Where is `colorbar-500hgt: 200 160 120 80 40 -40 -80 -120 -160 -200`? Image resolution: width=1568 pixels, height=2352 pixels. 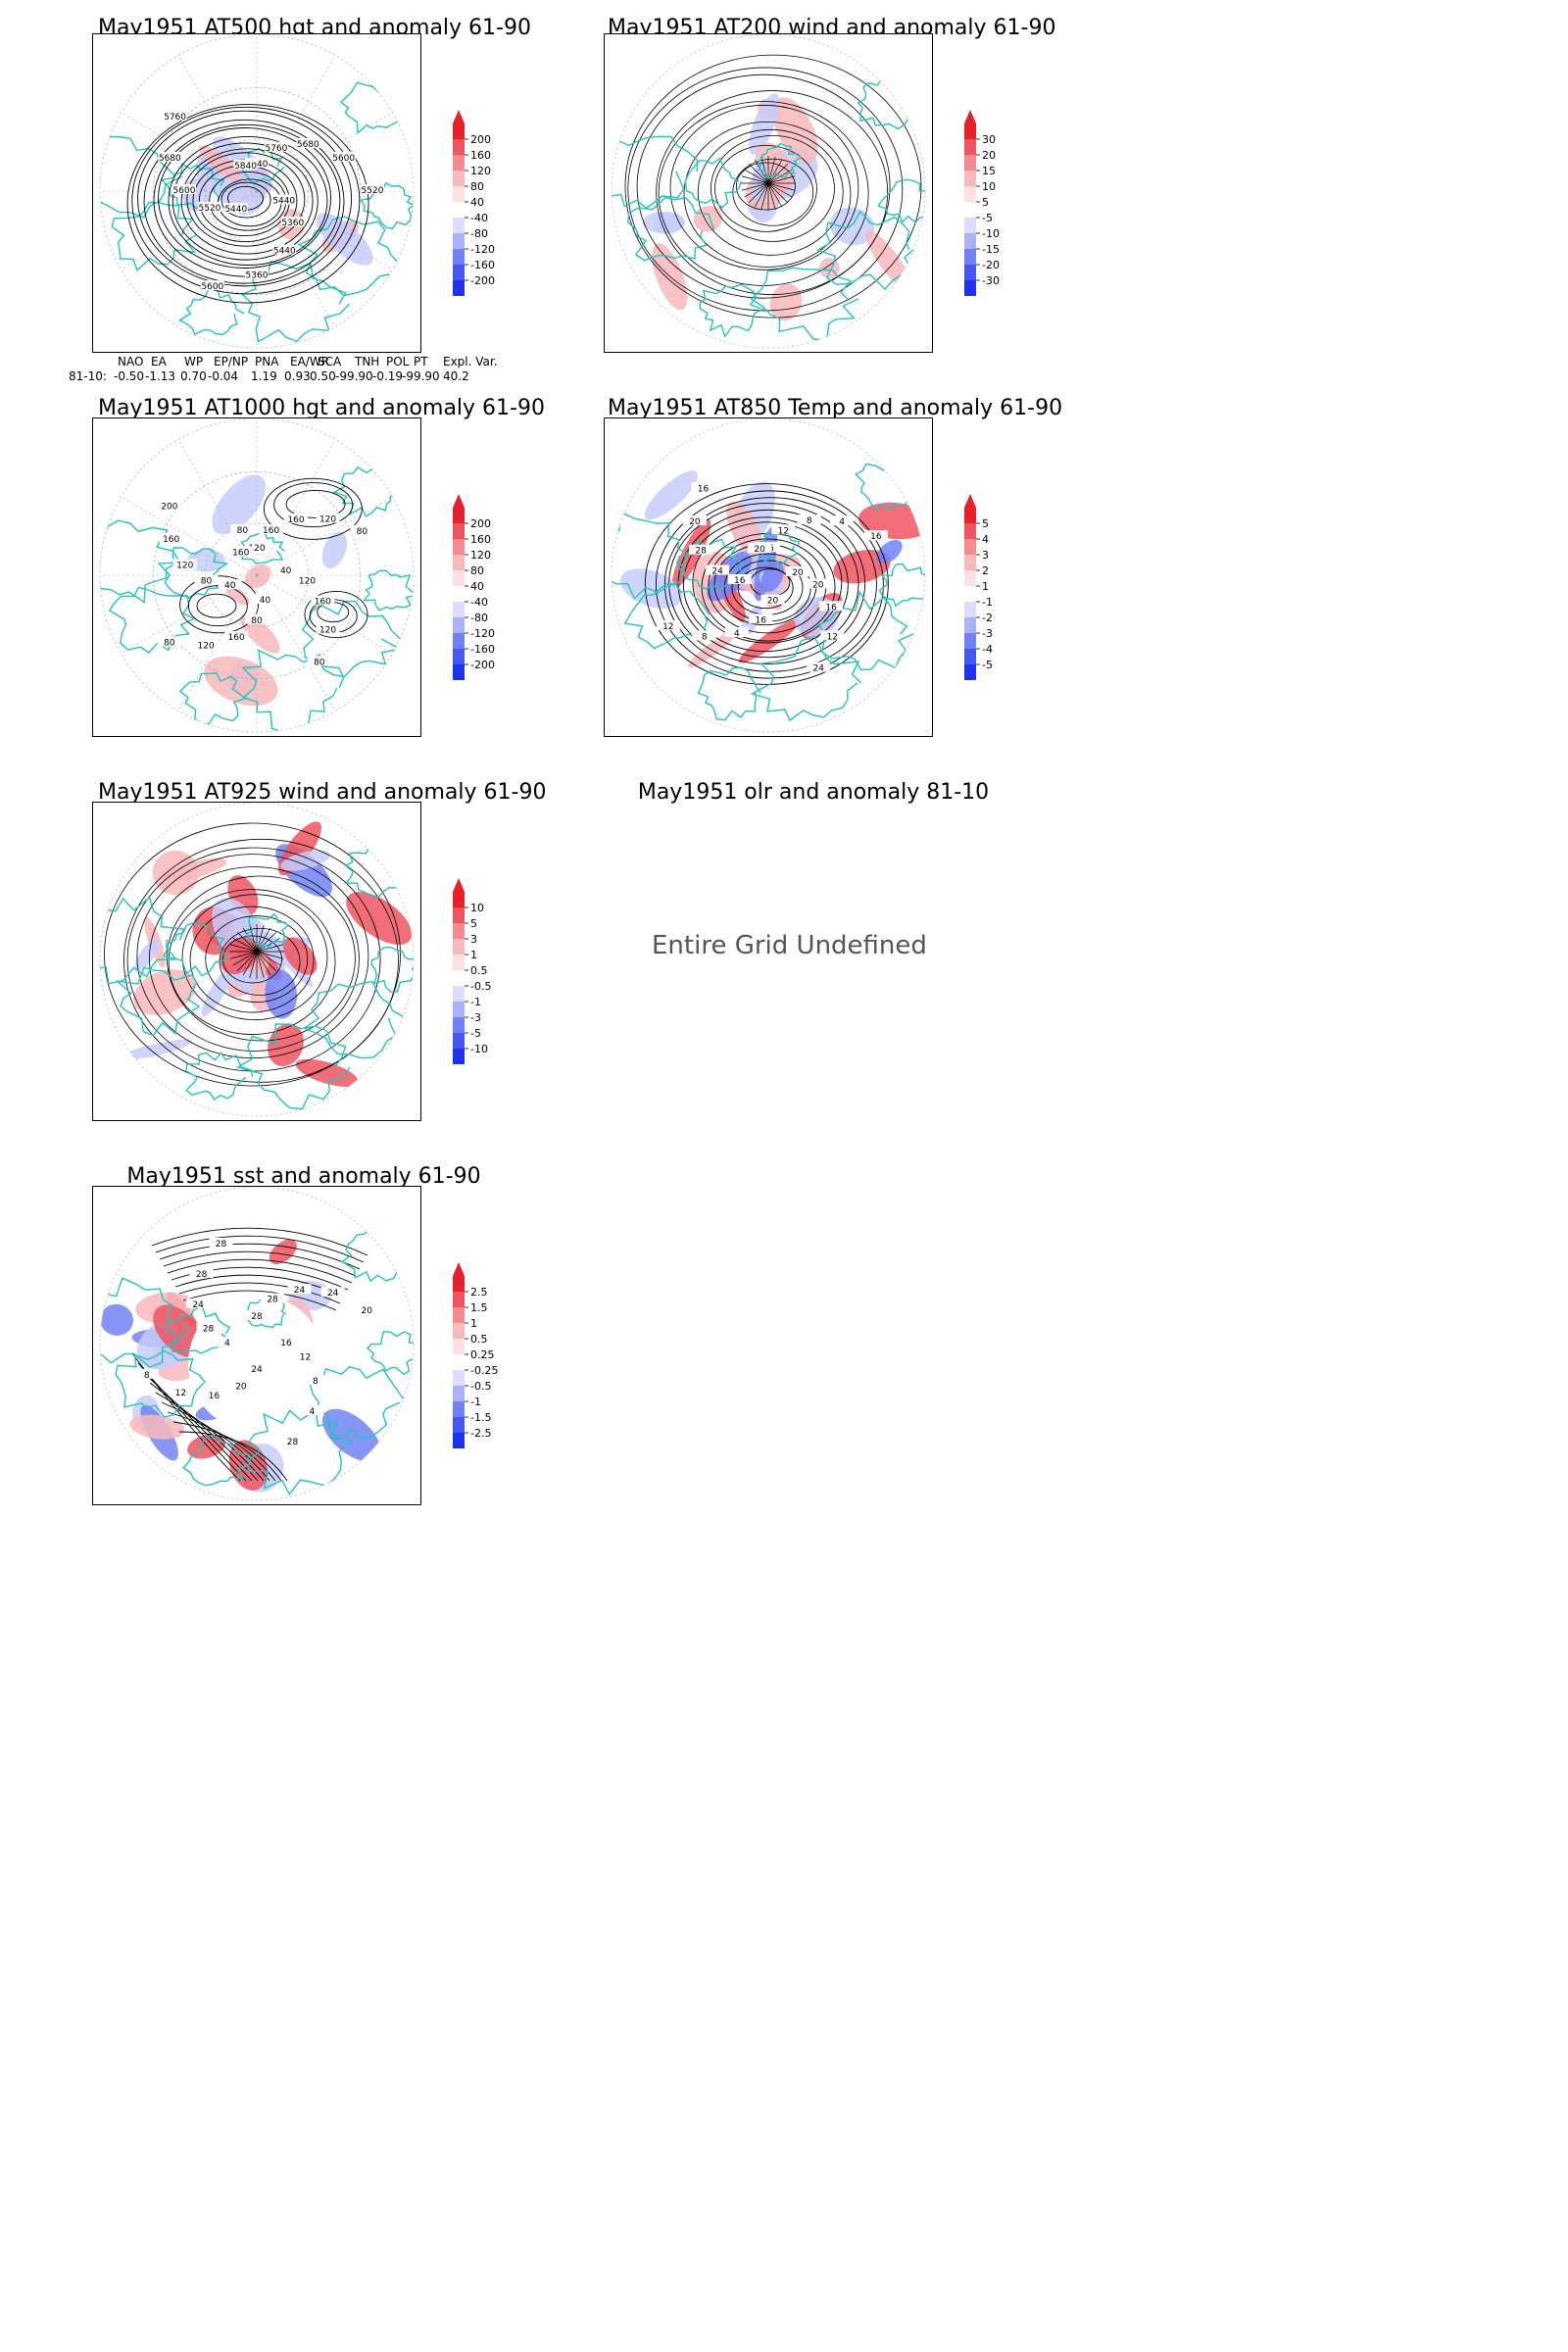
colorbar-500hgt: 200 160 120 80 40 -40 -80 -120 -160 -200 is located at coordinates (474, 203).